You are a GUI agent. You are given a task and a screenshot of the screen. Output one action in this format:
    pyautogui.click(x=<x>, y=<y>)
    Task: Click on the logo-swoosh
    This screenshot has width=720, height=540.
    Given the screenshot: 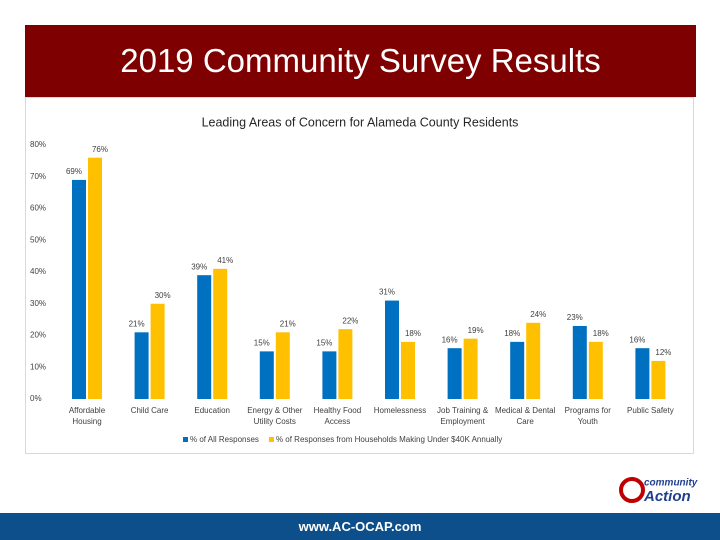 What is the action you would take?
    pyautogui.click(x=632, y=490)
    